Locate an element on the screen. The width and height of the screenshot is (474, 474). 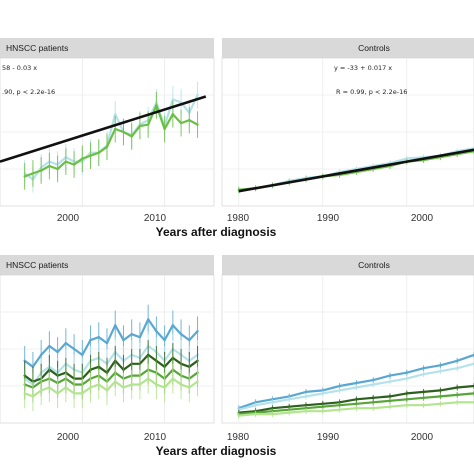
annotation-line-1: 58 - 0.03 x is located at coordinates (19, 68).